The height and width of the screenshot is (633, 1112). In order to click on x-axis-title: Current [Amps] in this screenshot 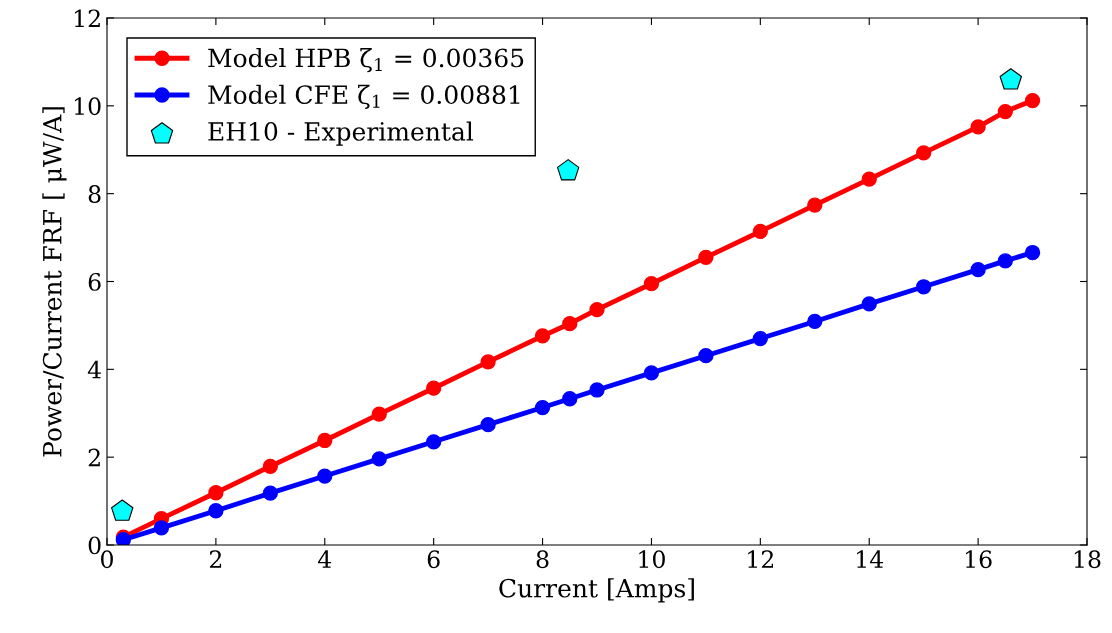, I will do `click(596, 590)`.